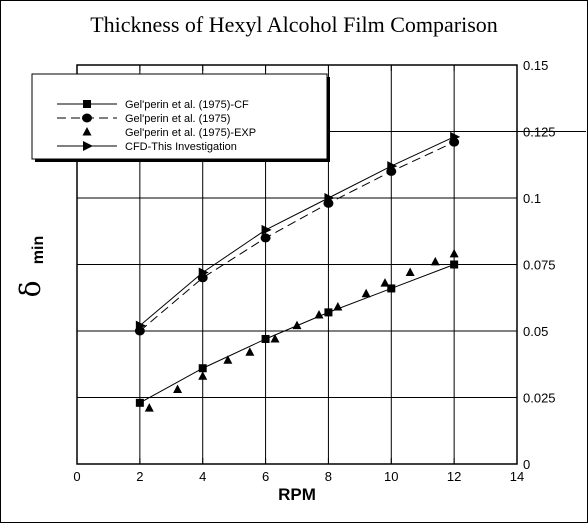 The image size is (588, 523). I want to click on x-tick-label: 10, so click(391, 476).